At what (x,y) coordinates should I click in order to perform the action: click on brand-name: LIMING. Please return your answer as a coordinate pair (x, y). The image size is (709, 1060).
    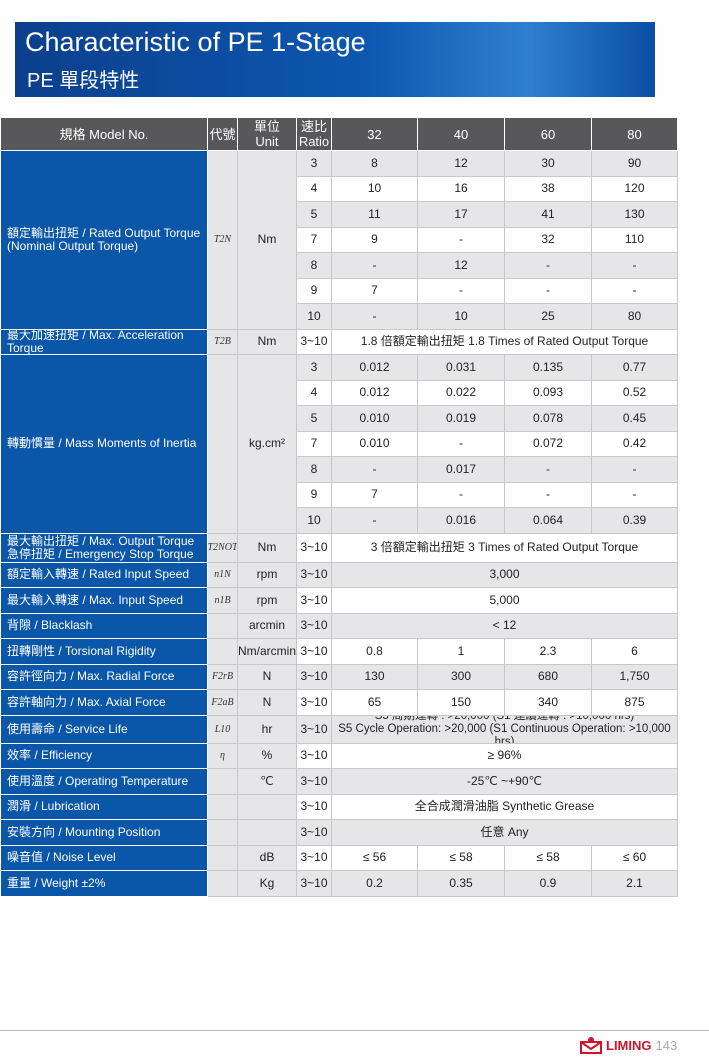
    Looking at the image, I should click on (629, 1045).